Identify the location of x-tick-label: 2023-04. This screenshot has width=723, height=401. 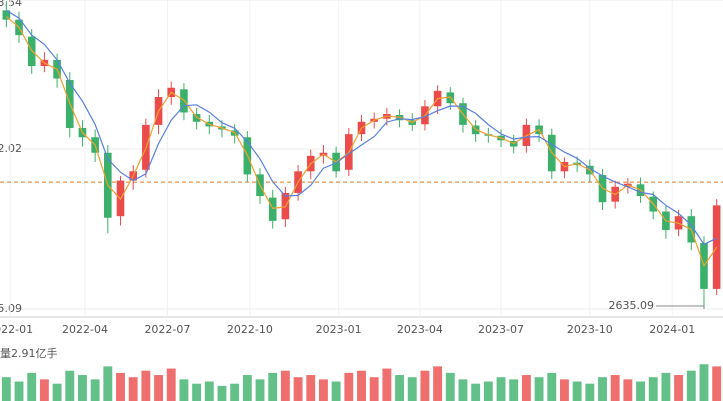
(420, 329).